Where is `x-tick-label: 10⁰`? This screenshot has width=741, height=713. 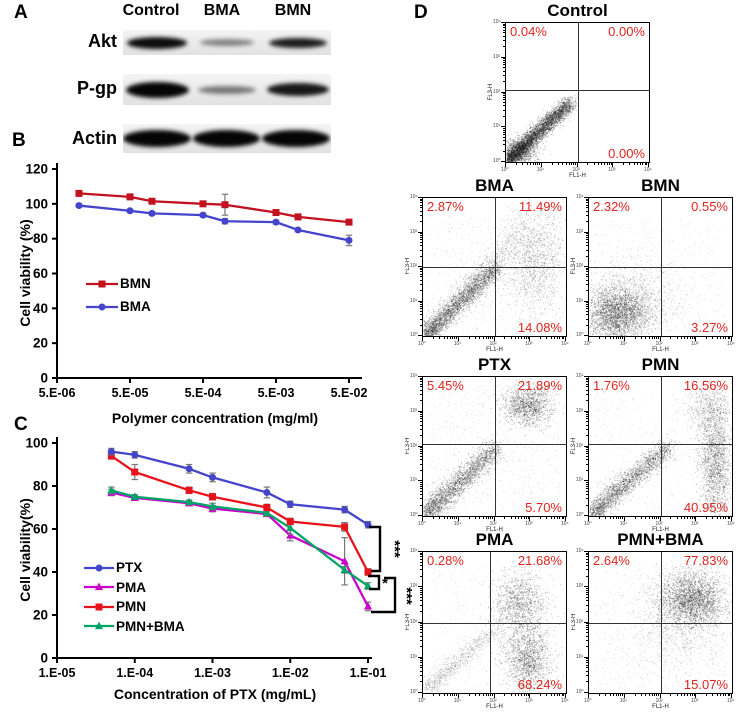 x-tick-label: 10⁰ is located at coordinates (588, 701).